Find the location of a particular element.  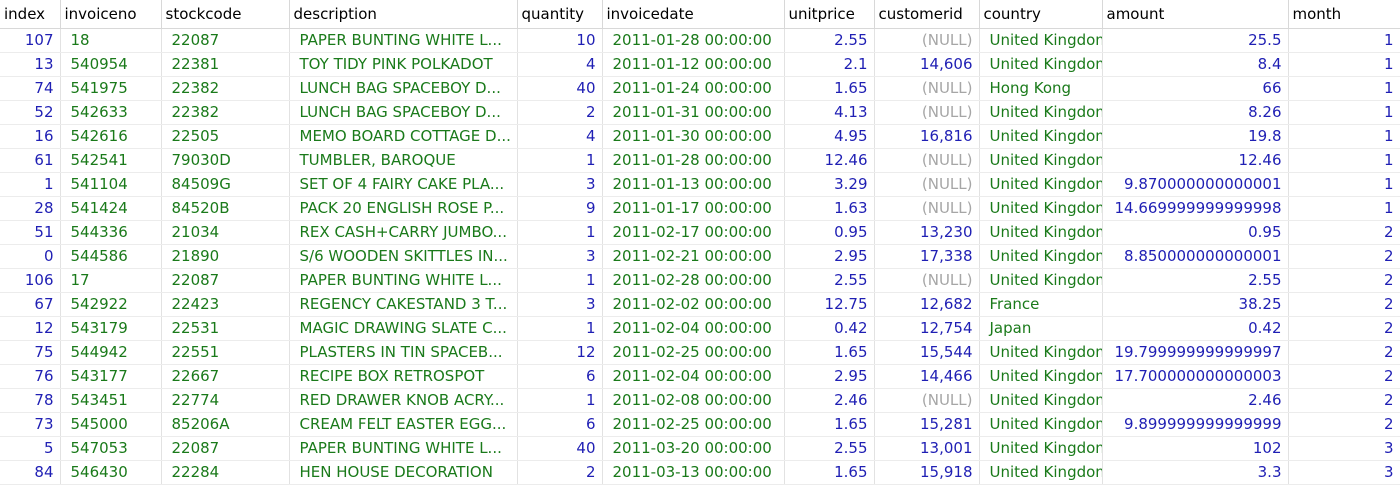

cell-customerid: 14,606 is located at coordinates (927, 64).